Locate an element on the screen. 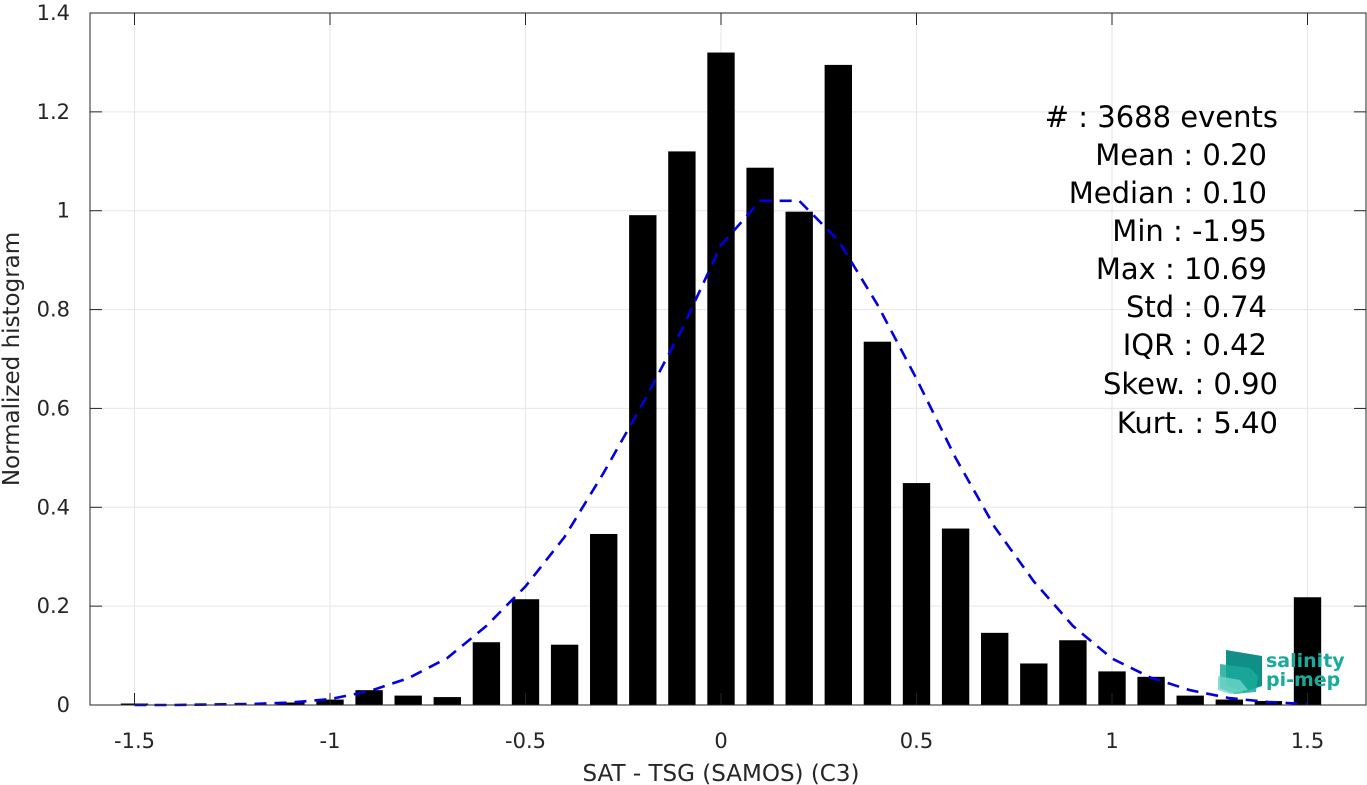 The height and width of the screenshot is (785, 1367). stat-mean: Mean : 0.20 is located at coordinates (1181, 155).